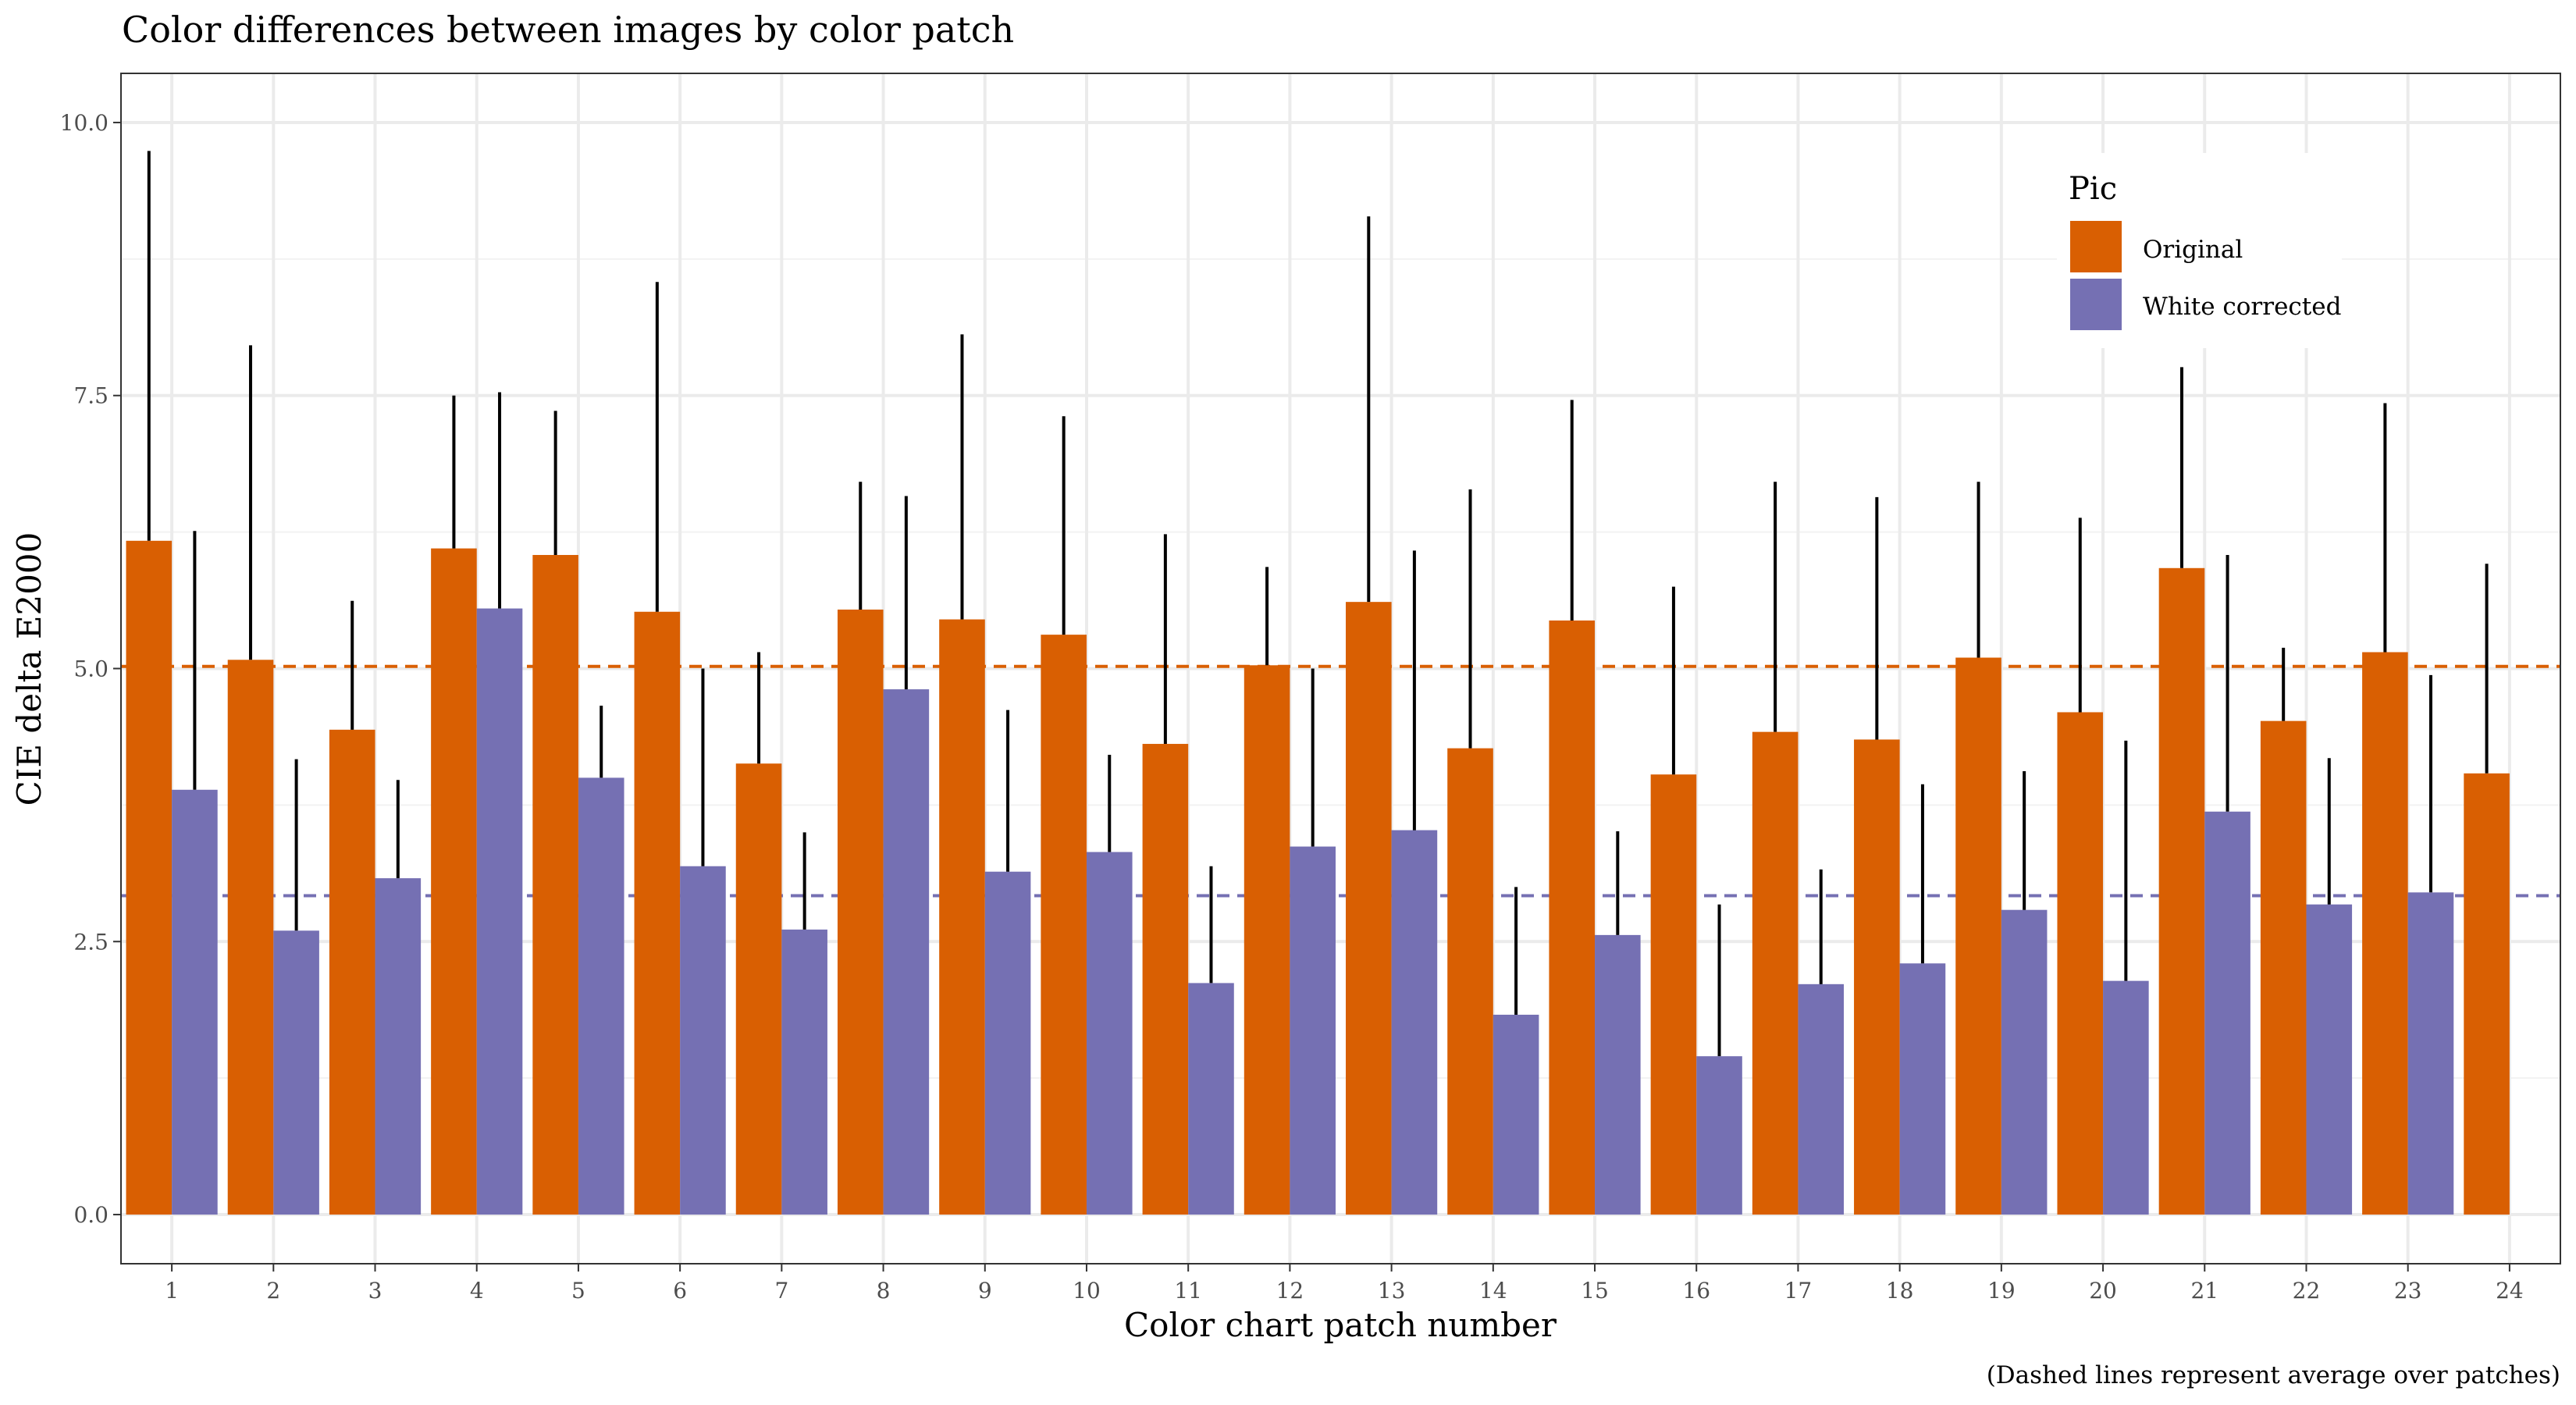 The height and width of the screenshot is (1405, 2576). What do you see at coordinates (1392, 1291) in the screenshot?
I see `x-tick-label: 13` at bounding box center [1392, 1291].